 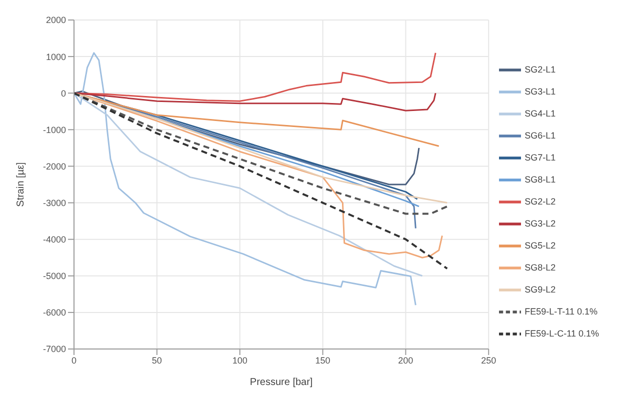 What do you see at coordinates (540, 179) in the screenshot?
I see `legend-label: SG8-L1` at bounding box center [540, 179].